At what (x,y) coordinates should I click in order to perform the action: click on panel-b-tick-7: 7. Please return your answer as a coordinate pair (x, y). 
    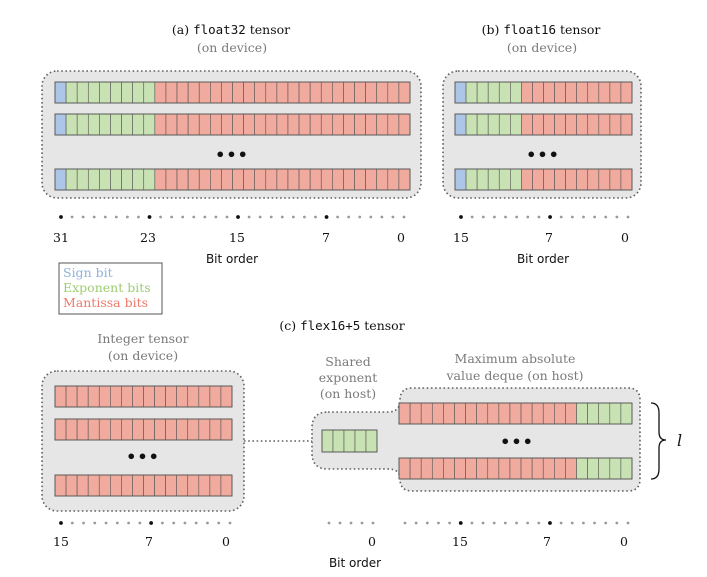
    Looking at the image, I should click on (549, 237).